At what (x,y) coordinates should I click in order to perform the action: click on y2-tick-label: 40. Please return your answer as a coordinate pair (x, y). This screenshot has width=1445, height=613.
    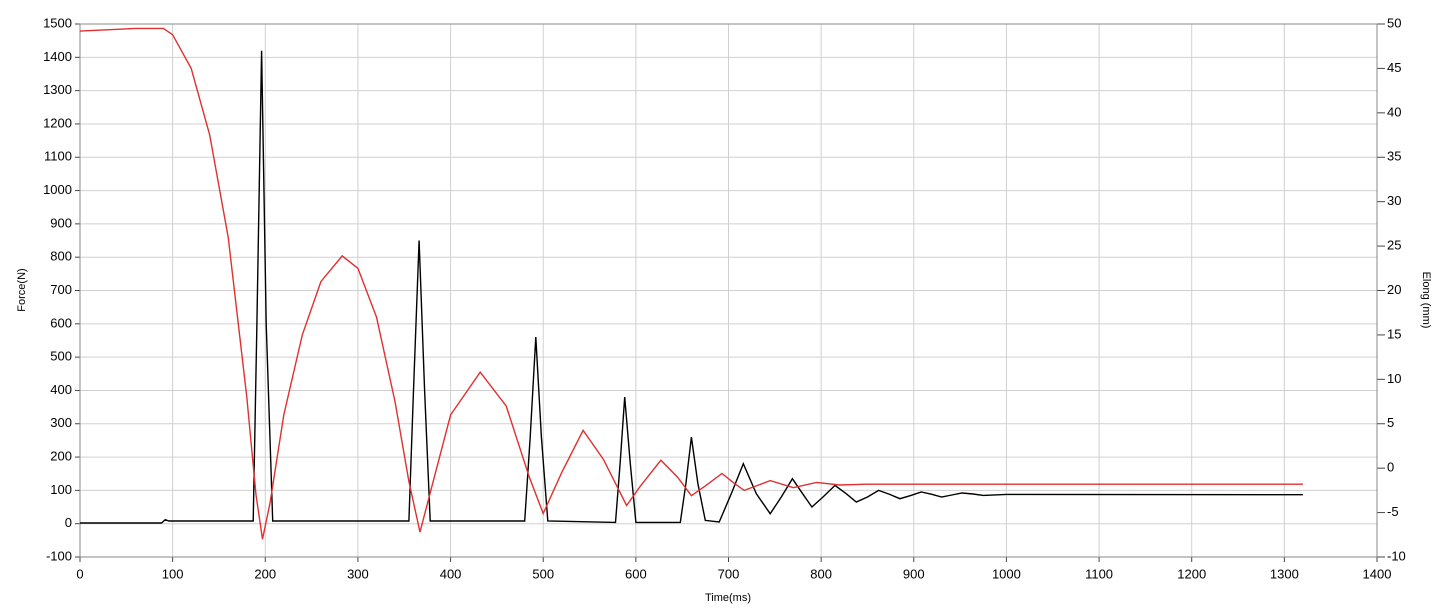
    Looking at the image, I should click on (1394, 111).